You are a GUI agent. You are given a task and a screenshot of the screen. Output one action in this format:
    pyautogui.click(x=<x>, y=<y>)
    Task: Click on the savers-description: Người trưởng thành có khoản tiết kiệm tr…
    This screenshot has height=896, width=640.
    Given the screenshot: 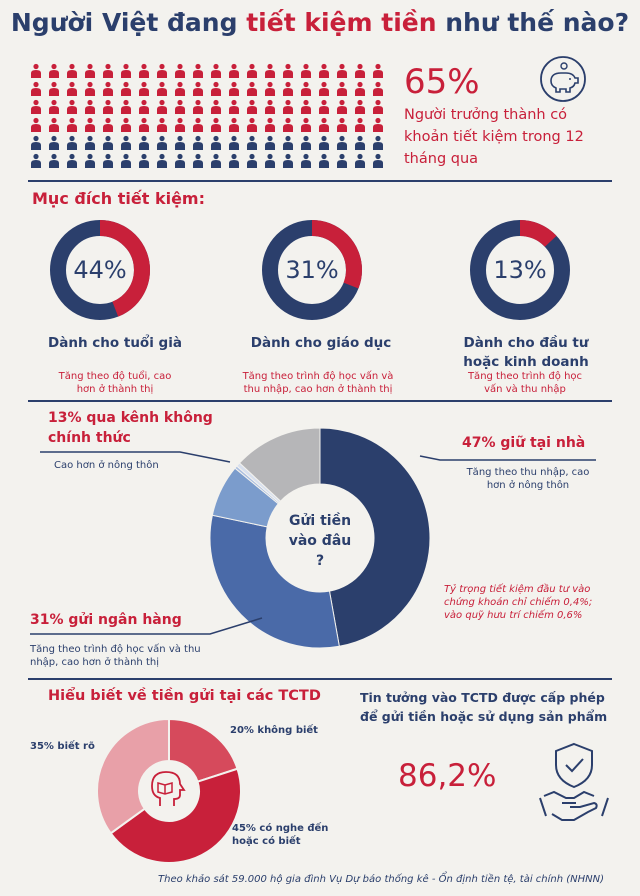 What is the action you would take?
    pyautogui.click(x=494, y=137)
    